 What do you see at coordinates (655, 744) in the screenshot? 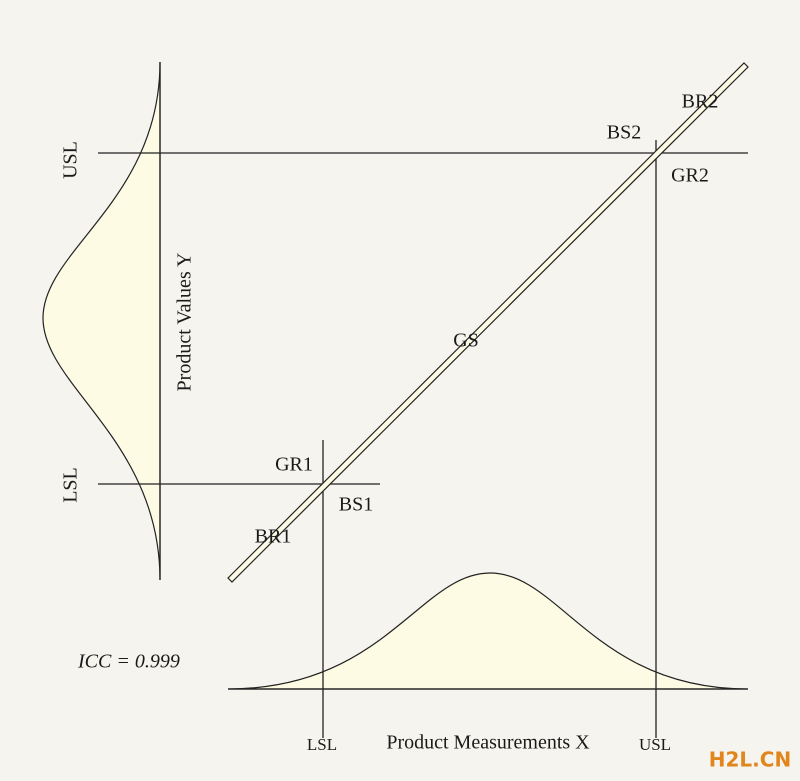
I see `x-usl-label: USL` at bounding box center [655, 744].